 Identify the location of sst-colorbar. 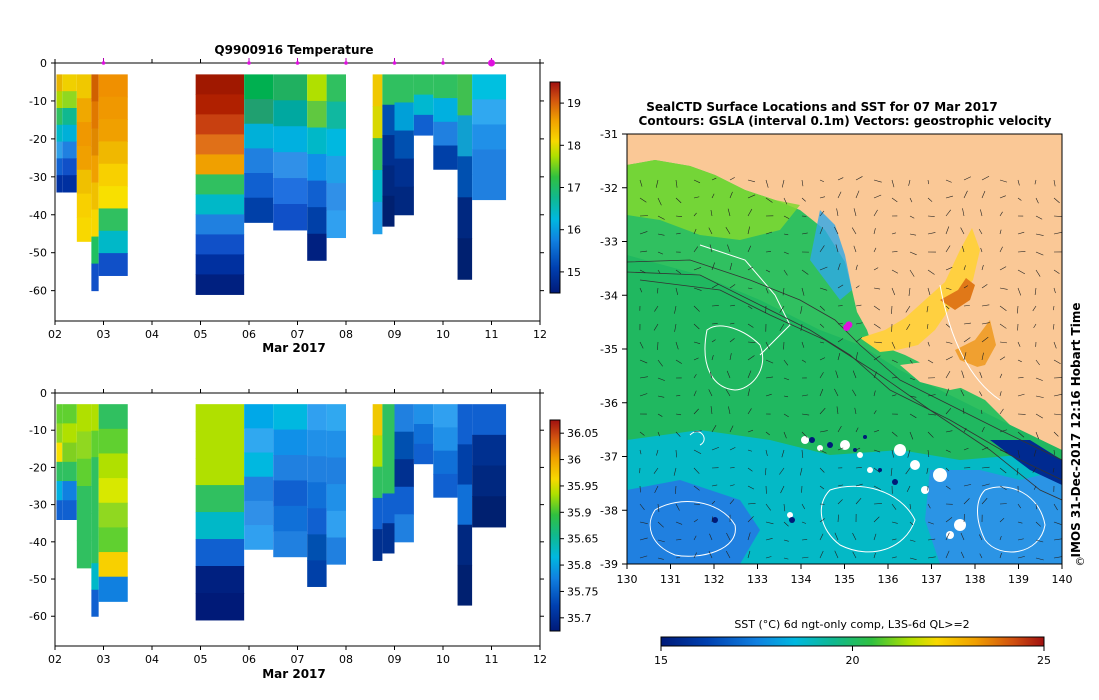
(852, 641).